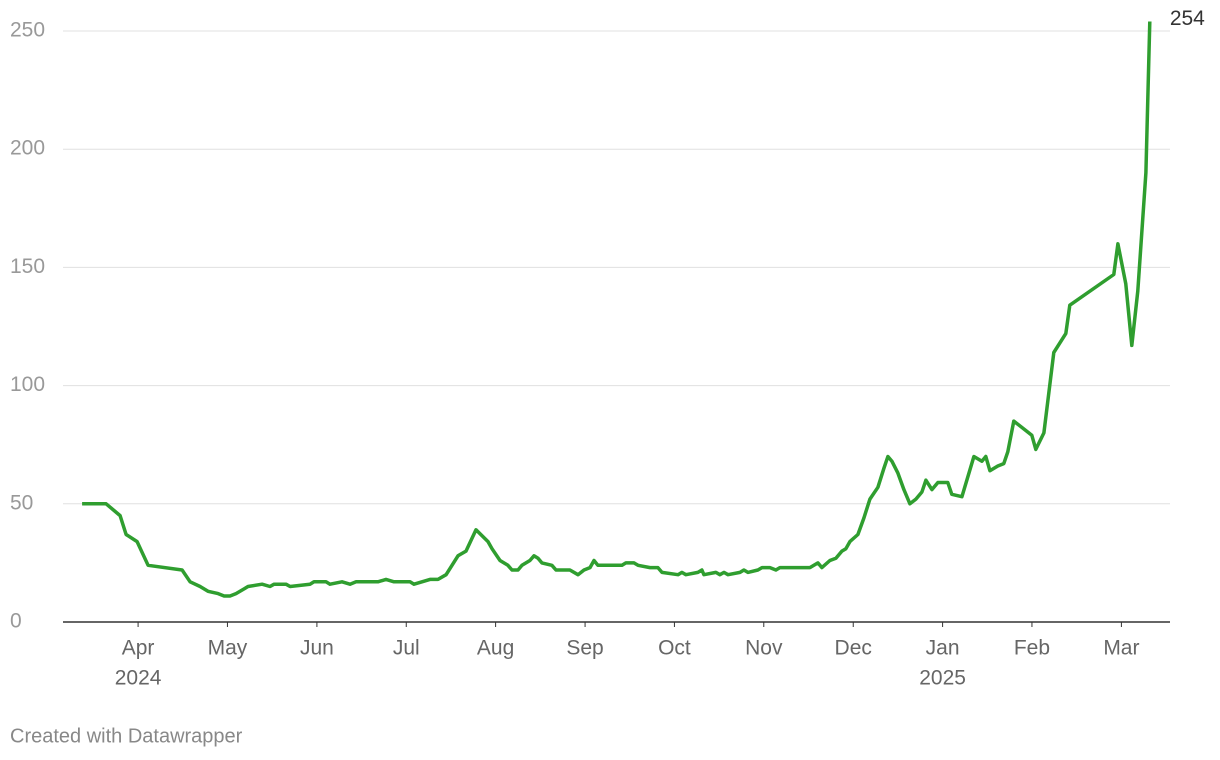 Image resolution: width=1220 pixels, height=760 pixels. Describe the element at coordinates (27, 384) in the screenshot. I see `y-tick-label: 100` at that location.